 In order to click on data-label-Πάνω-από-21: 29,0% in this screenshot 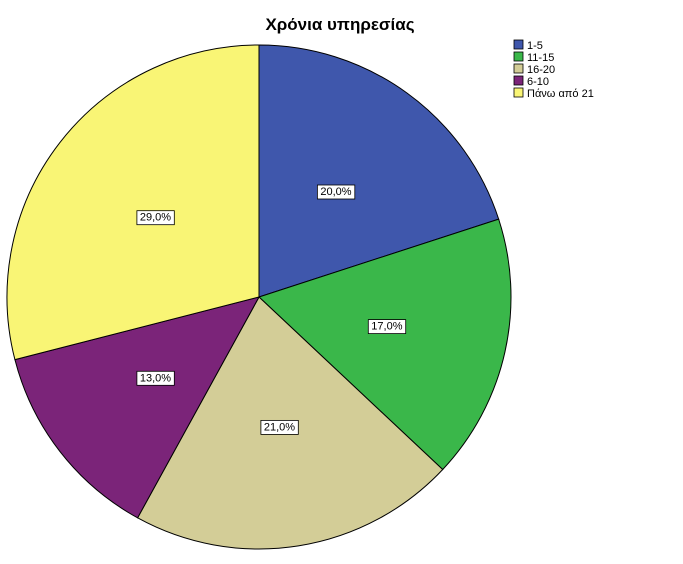, I will do `click(155, 218)`.